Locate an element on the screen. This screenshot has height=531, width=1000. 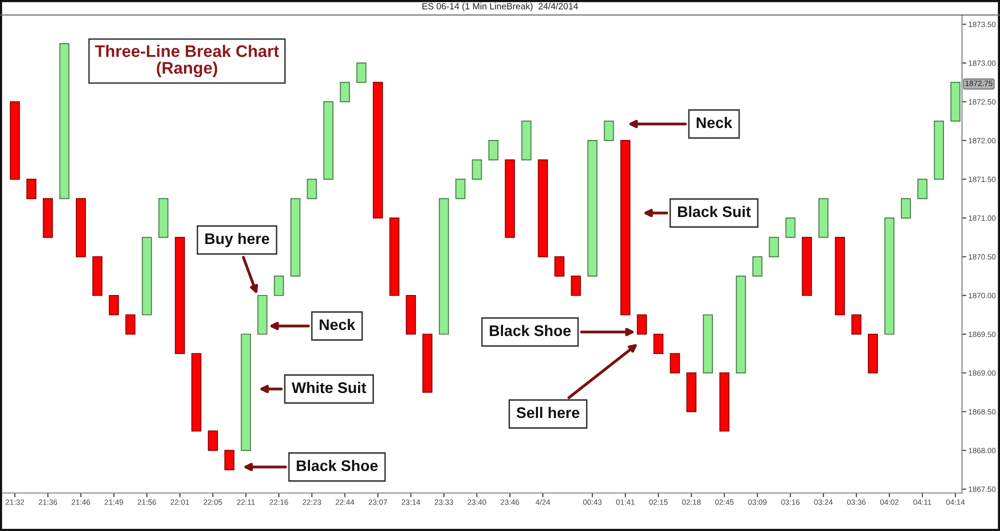
annotation: Black Suit is located at coordinates (714, 212).